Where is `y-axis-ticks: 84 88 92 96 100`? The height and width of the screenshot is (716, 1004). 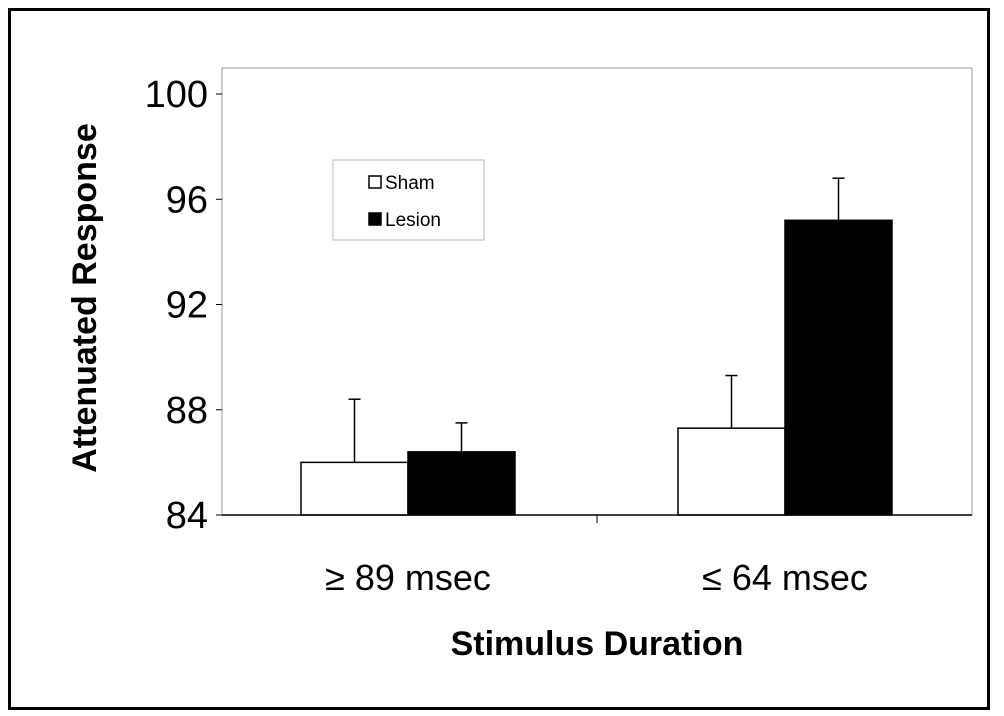
y-axis-ticks: 84 88 92 96 100 is located at coordinates (183, 305).